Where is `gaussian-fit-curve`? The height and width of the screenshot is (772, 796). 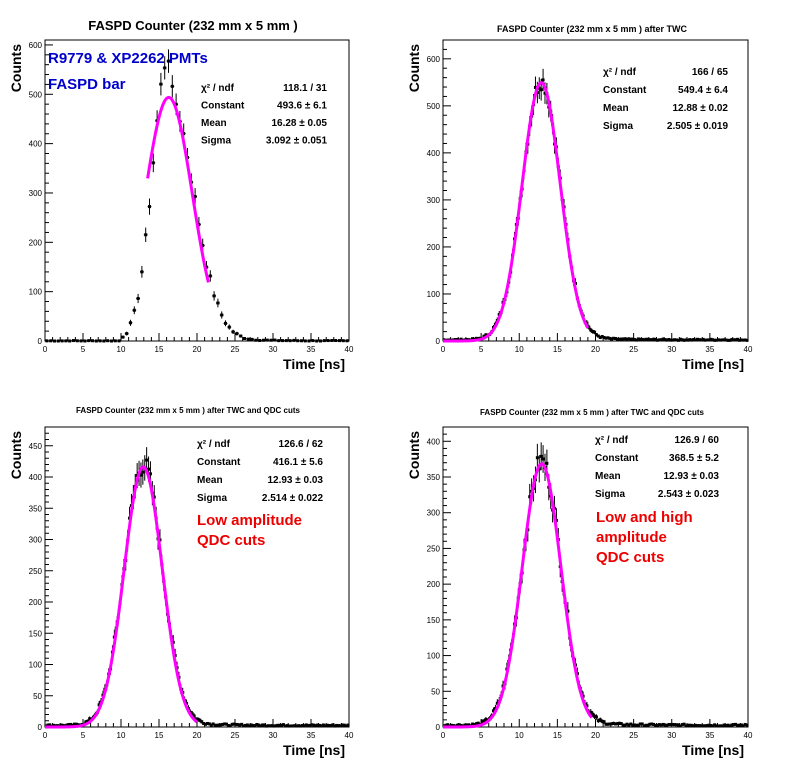
gaussian-fit-curve is located at coordinates (516, 212).